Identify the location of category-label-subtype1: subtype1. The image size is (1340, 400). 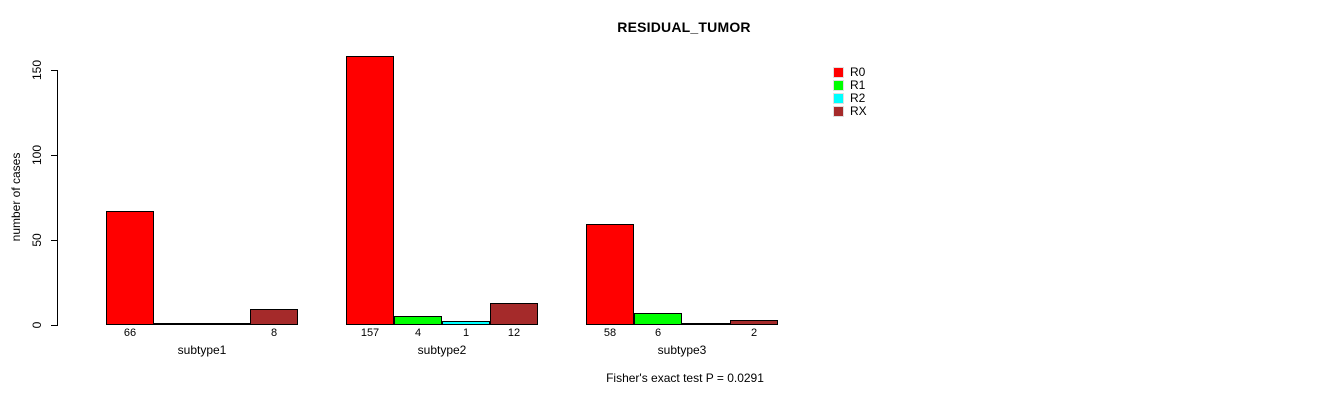
(202, 350).